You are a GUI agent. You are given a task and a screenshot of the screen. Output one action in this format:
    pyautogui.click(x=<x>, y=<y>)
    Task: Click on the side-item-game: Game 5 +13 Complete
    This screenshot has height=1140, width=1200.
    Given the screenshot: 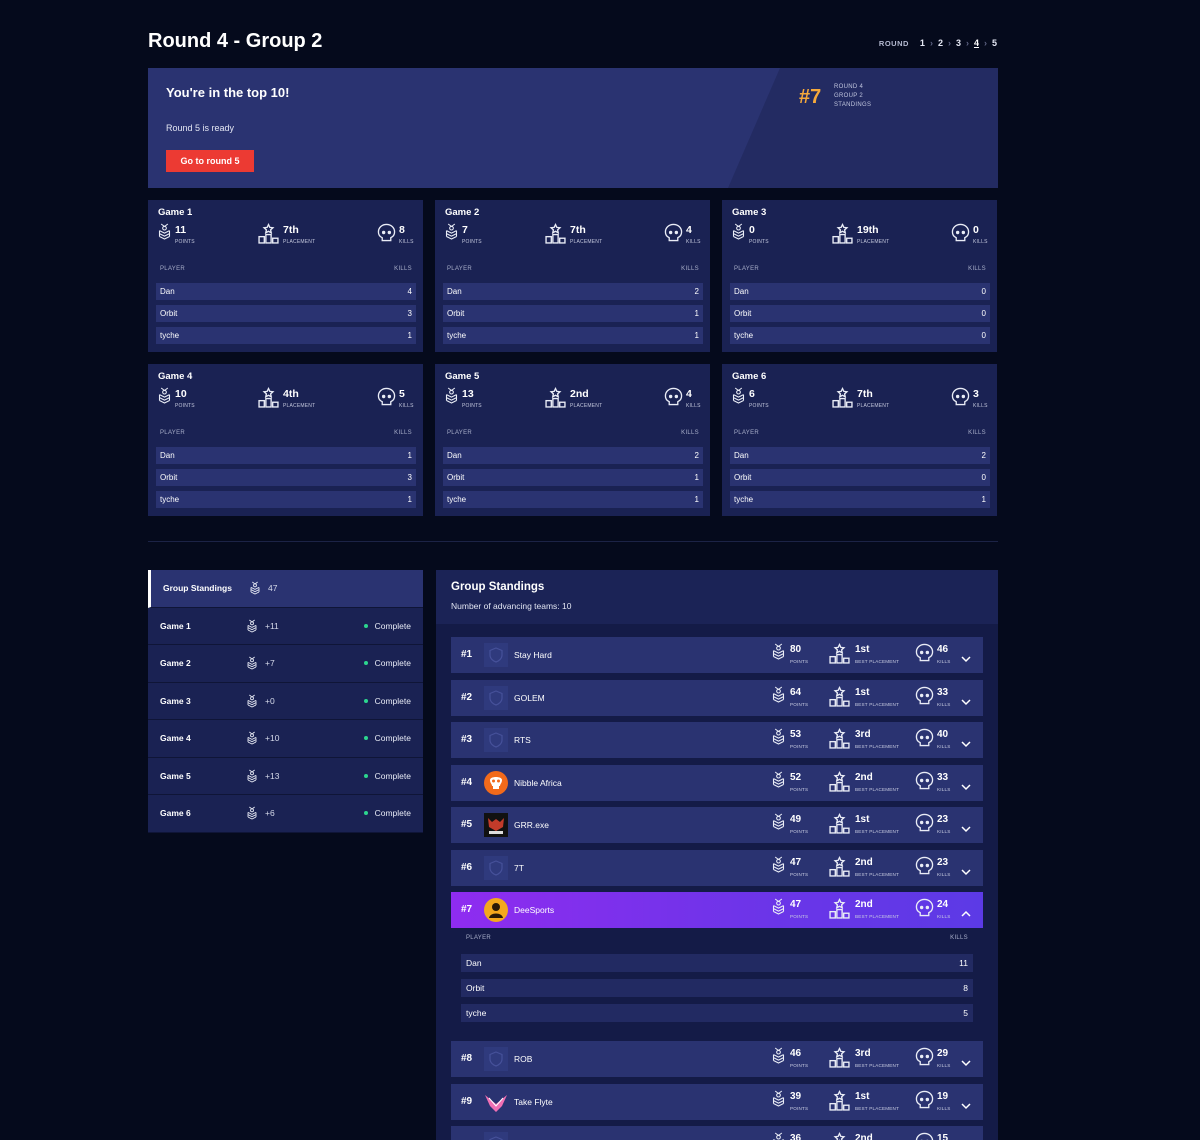 What is the action you would take?
    pyautogui.click(x=285, y=776)
    